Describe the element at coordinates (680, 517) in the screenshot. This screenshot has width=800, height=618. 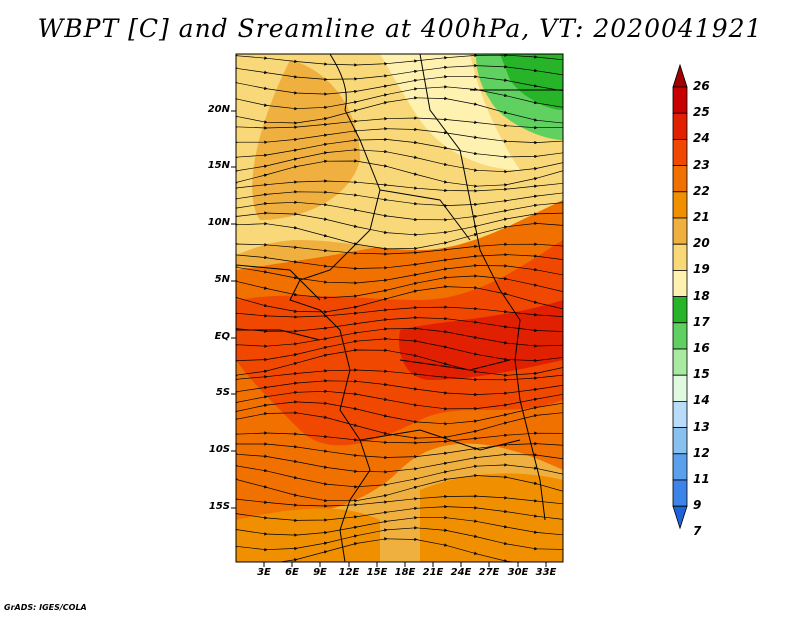
I see `colorbar-bottom-arrow` at that location.